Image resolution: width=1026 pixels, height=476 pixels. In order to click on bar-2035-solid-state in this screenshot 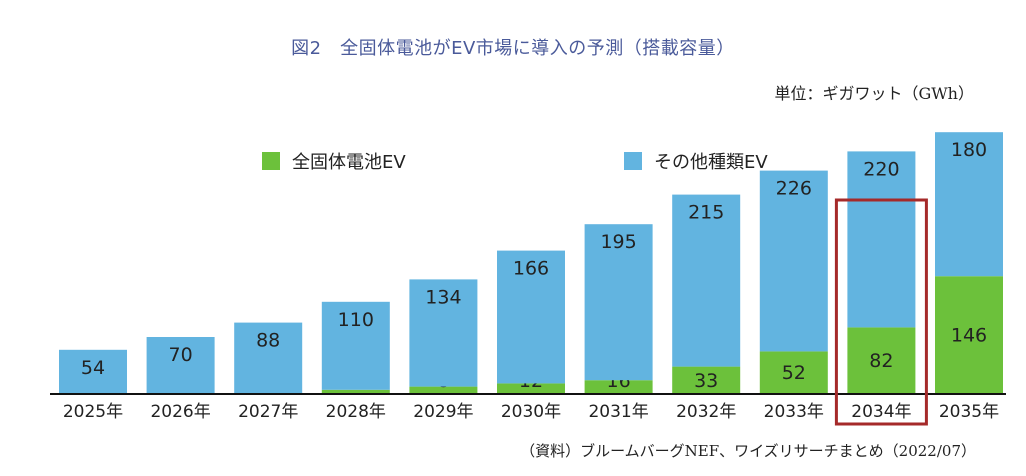, I will do `click(969, 334)`.